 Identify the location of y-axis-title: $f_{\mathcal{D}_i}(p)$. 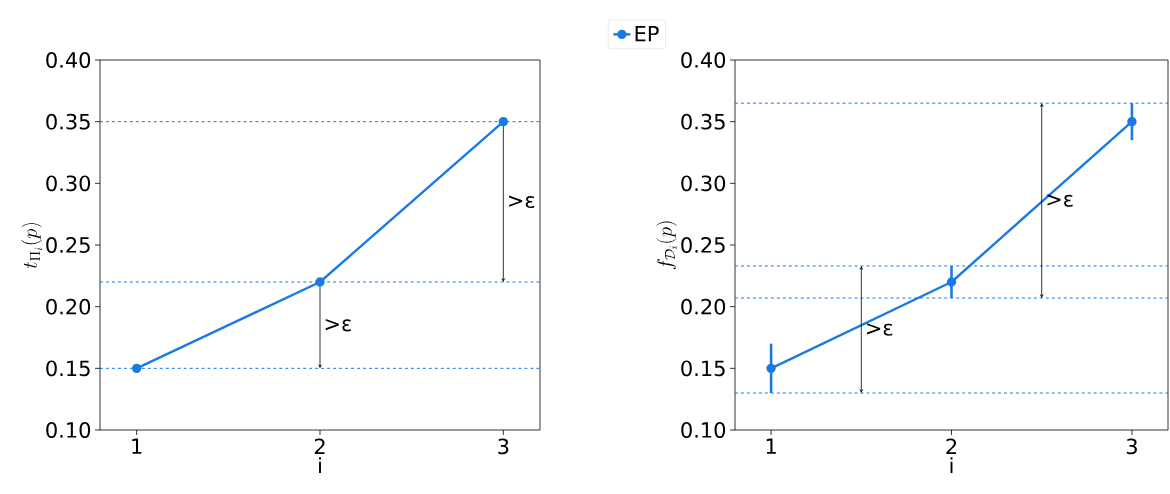
(667, 245).